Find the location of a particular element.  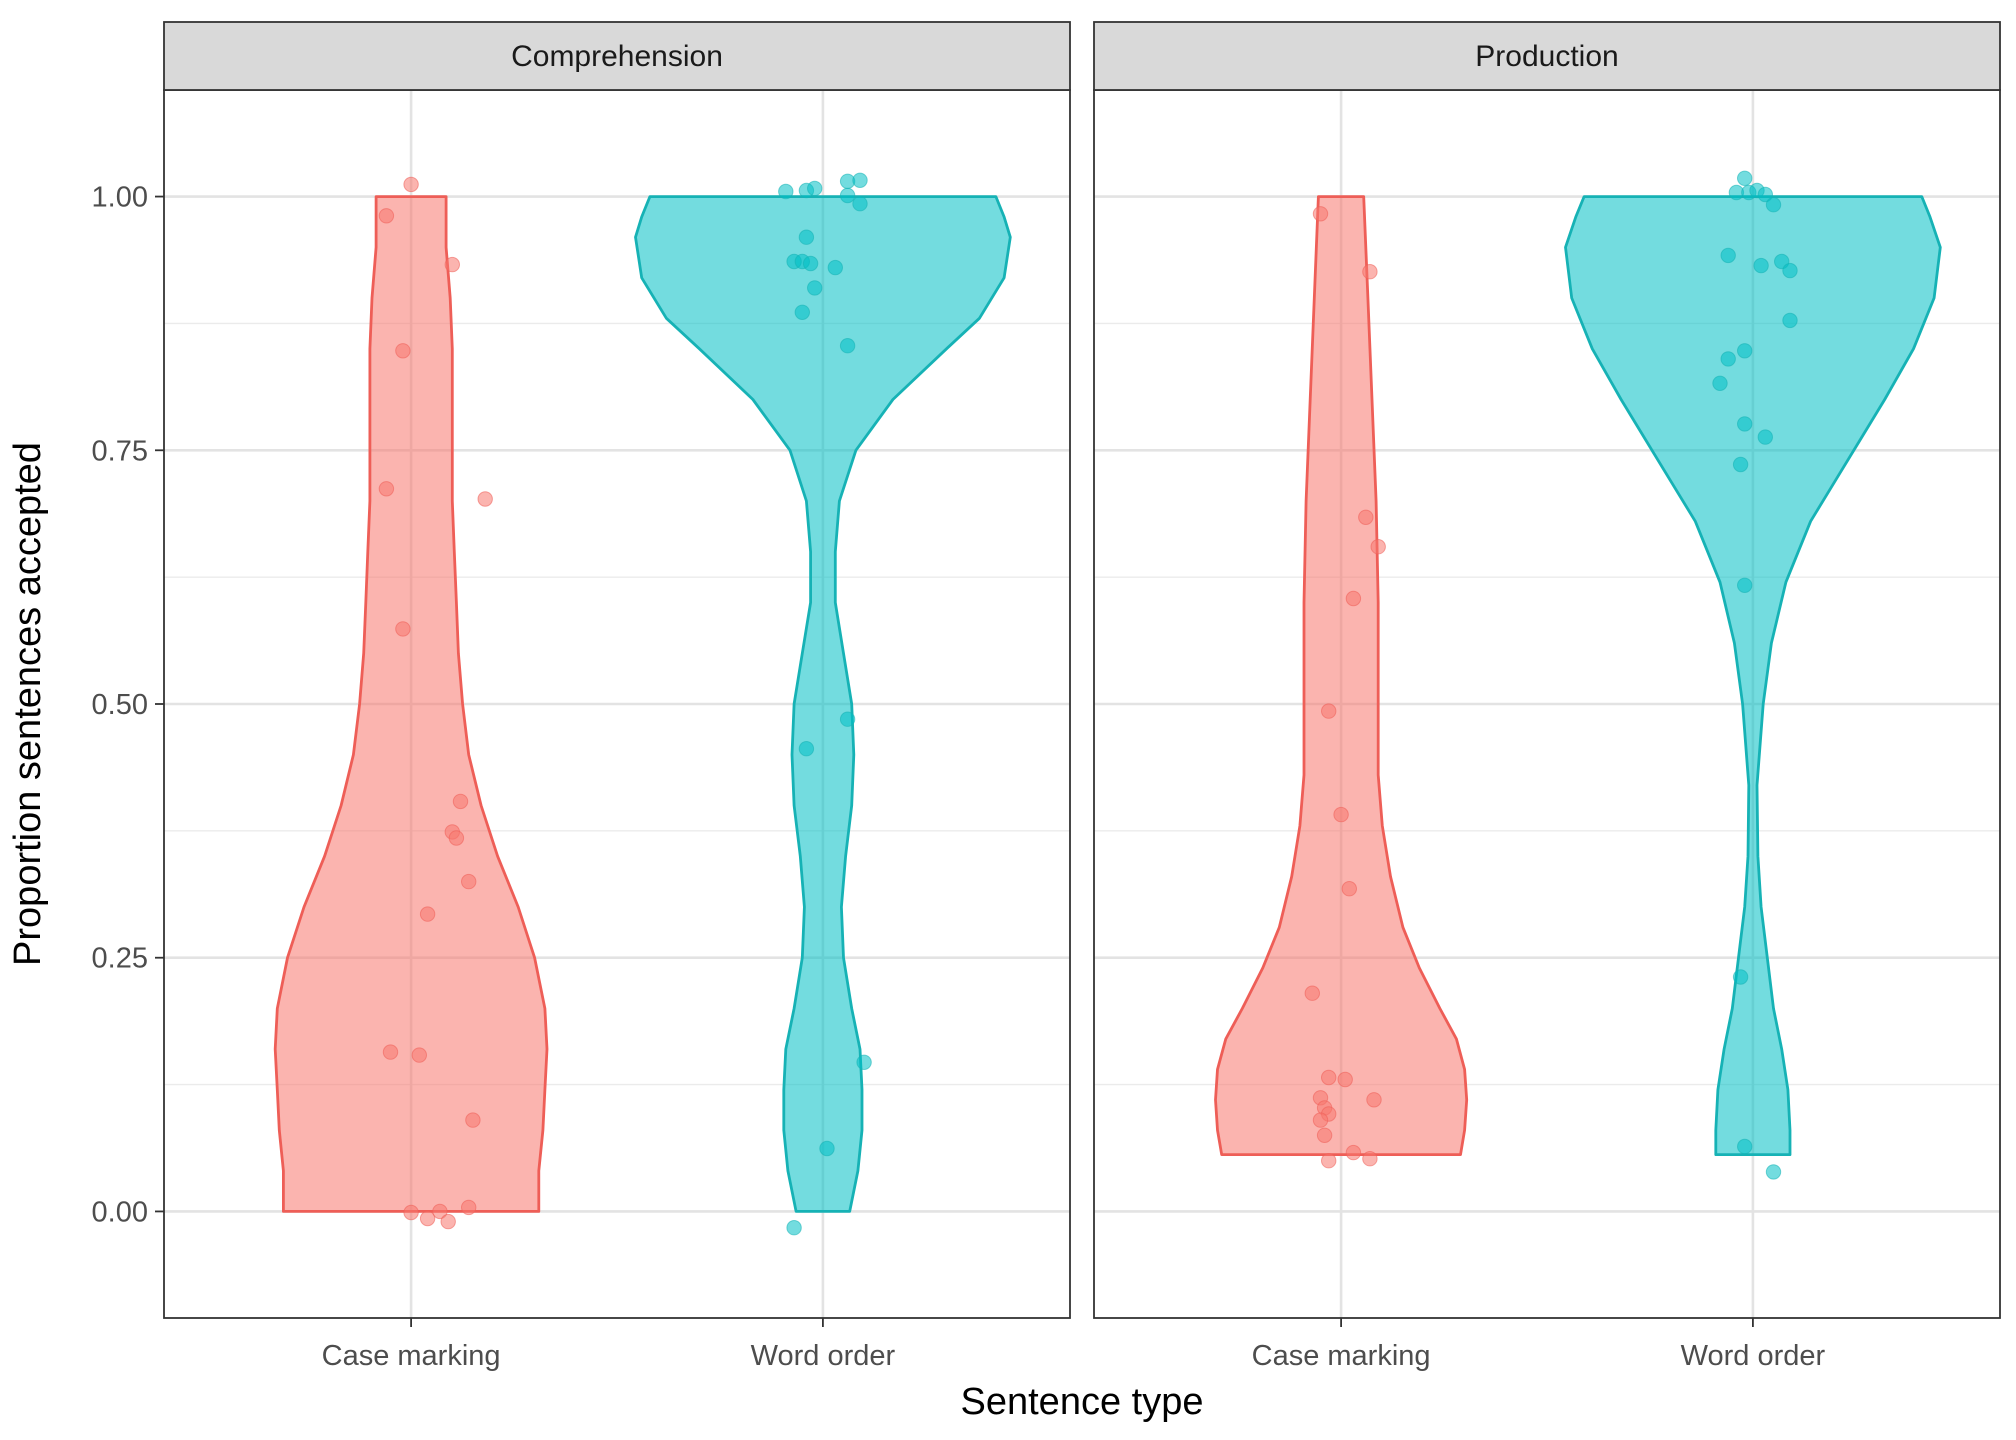

strip-label: Comprehension is located at coordinates (617, 56).